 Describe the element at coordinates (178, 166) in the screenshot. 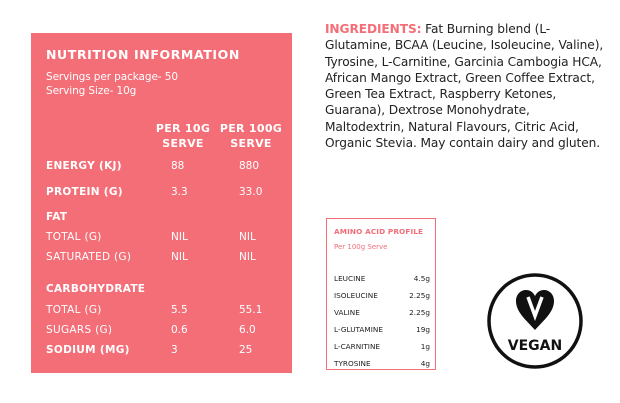

I see `row-value-per-10g: 88` at that location.